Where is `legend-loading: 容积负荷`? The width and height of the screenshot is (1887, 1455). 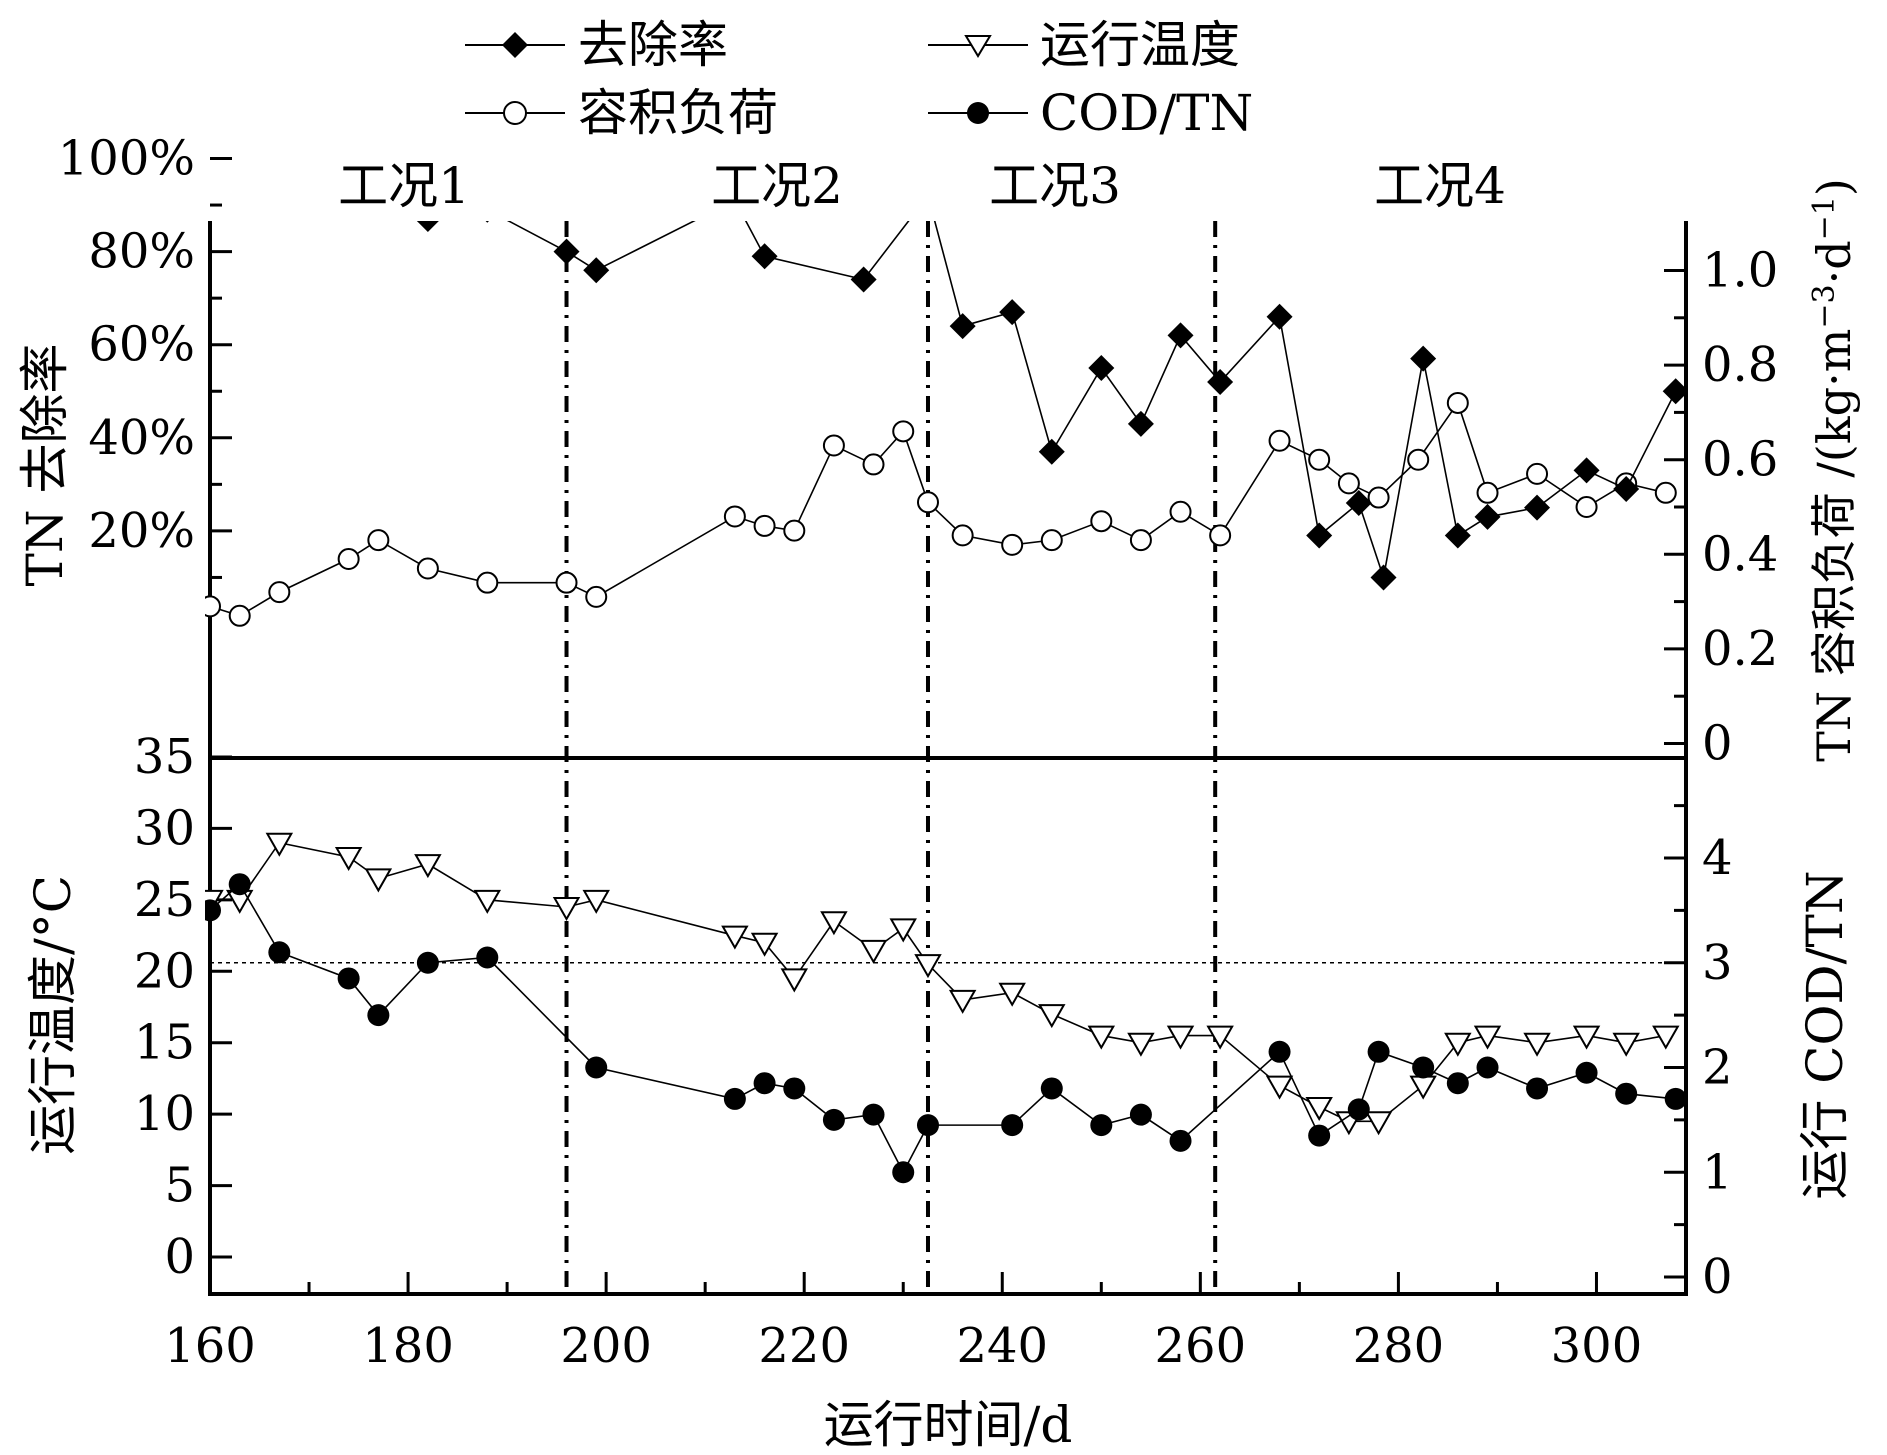
legend-loading: 容积负荷 is located at coordinates (621, 113).